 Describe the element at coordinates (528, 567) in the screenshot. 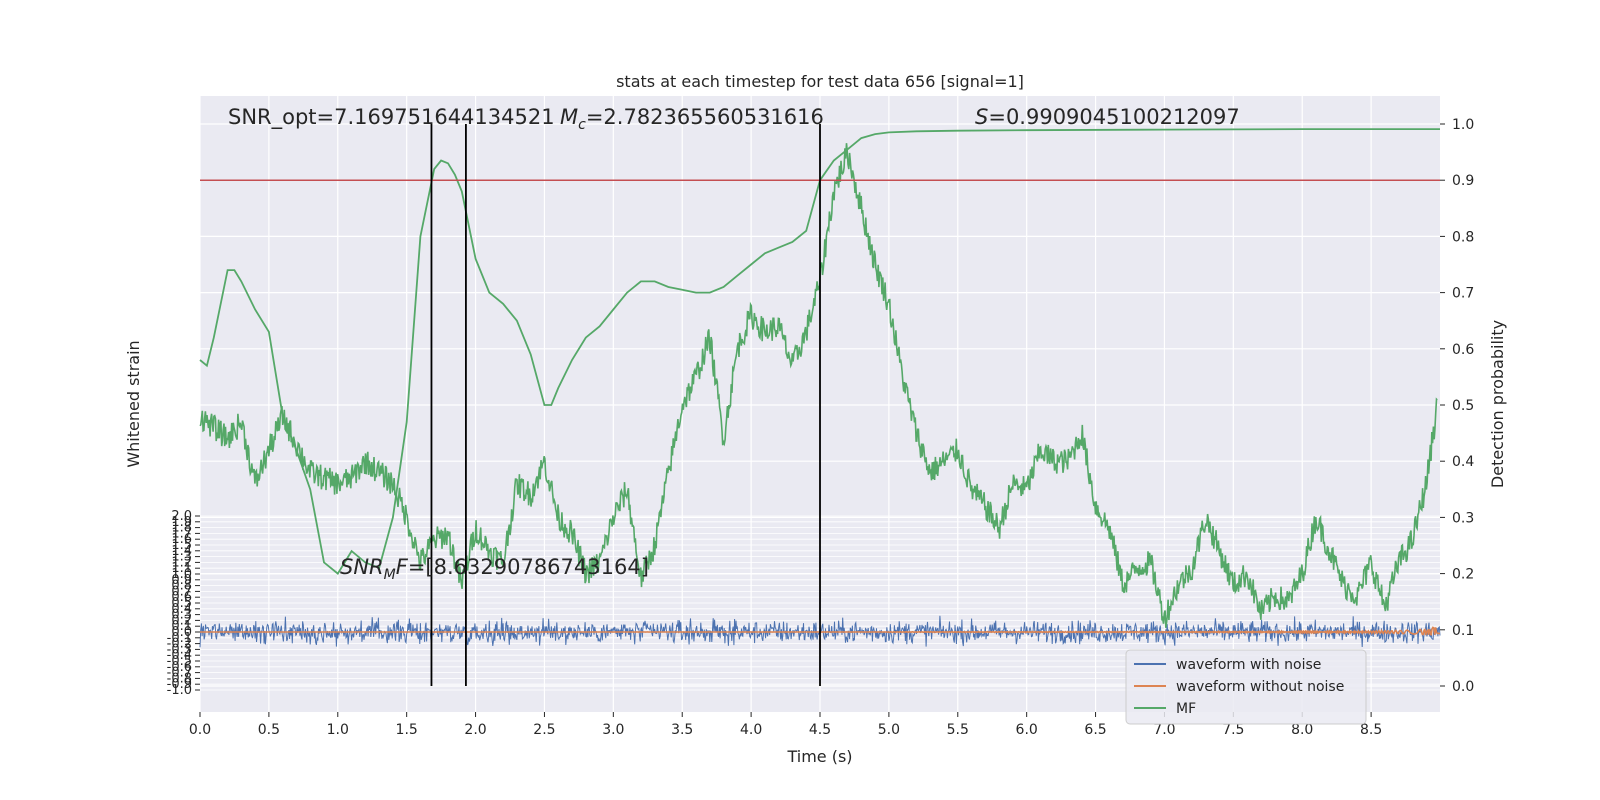

I see `annotation-snr-mf-value: =[8.63290786743164]` at that location.